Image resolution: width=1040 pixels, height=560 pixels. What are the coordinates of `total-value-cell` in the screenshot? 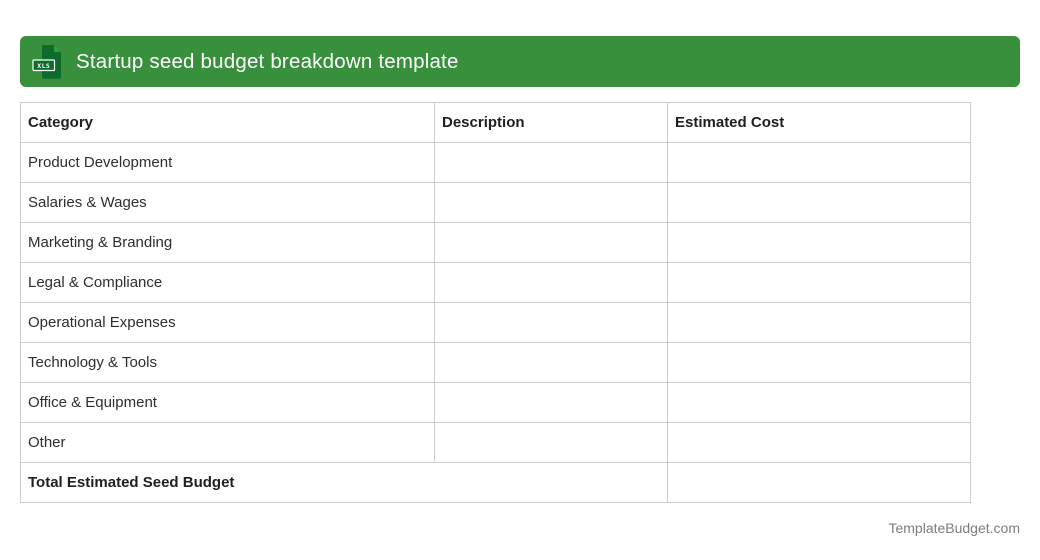 It's located at (819, 482).